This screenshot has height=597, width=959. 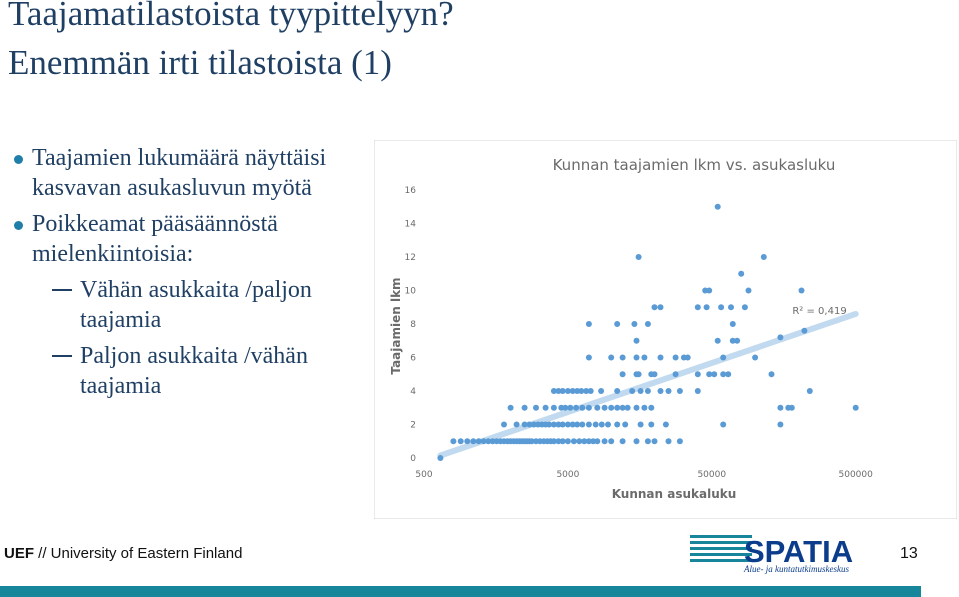 I want to click on spatia-logo: SPATIA Alue- ja kuntatutkimuskeskus, so click(x=771, y=554).